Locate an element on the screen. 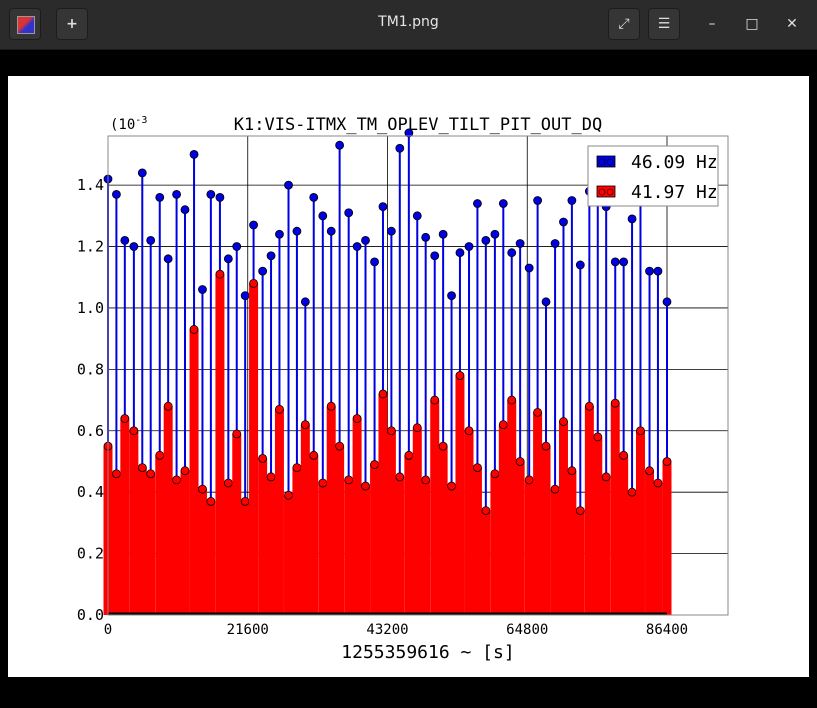 The image size is (817, 708). app-menu-button is located at coordinates (25, 24).